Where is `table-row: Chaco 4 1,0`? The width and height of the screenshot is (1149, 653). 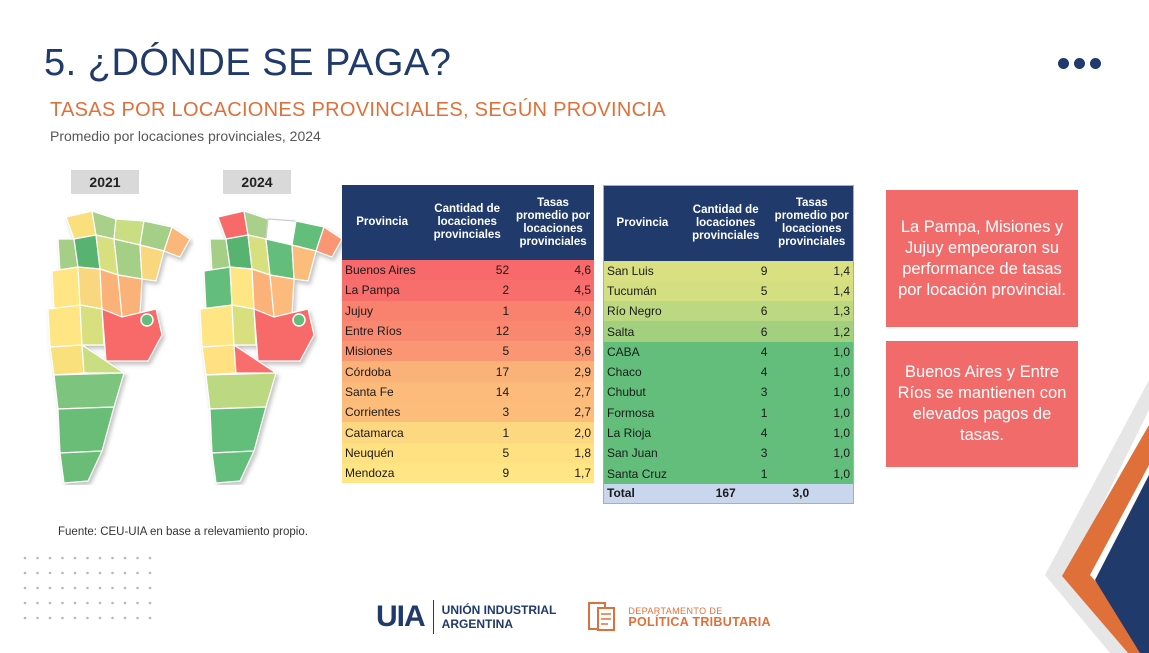 table-row: Chaco 4 1,0 is located at coordinates (728, 372).